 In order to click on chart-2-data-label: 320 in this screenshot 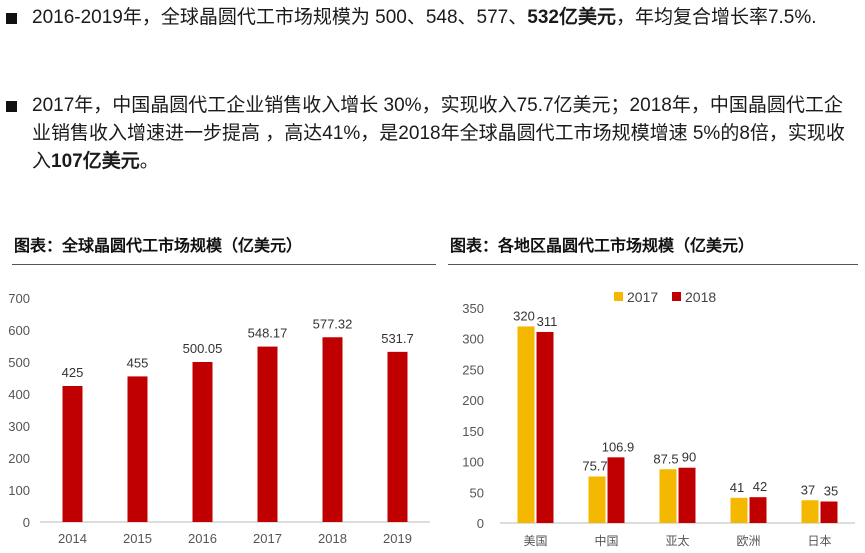, I will do `click(524, 315)`.